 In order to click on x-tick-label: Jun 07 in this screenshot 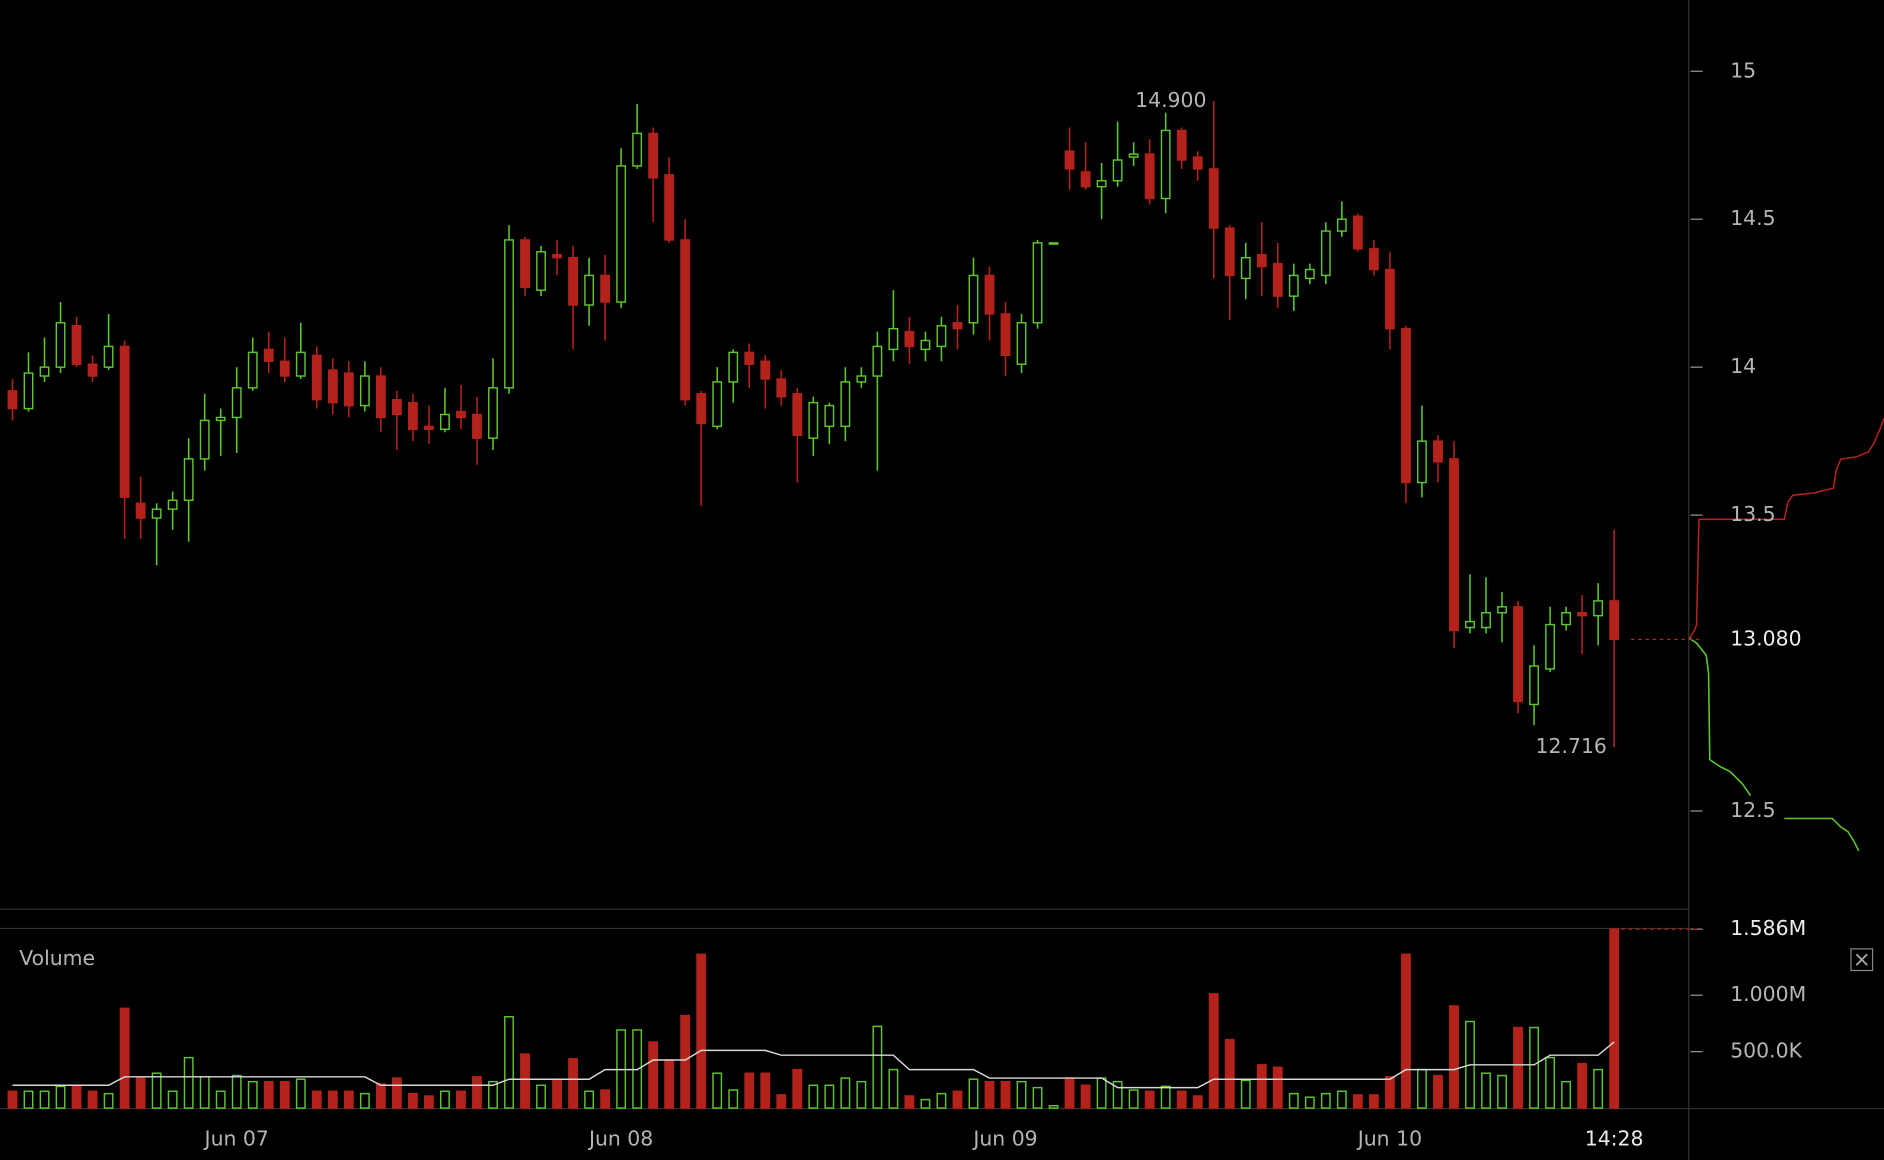, I will do `click(236, 1138)`.